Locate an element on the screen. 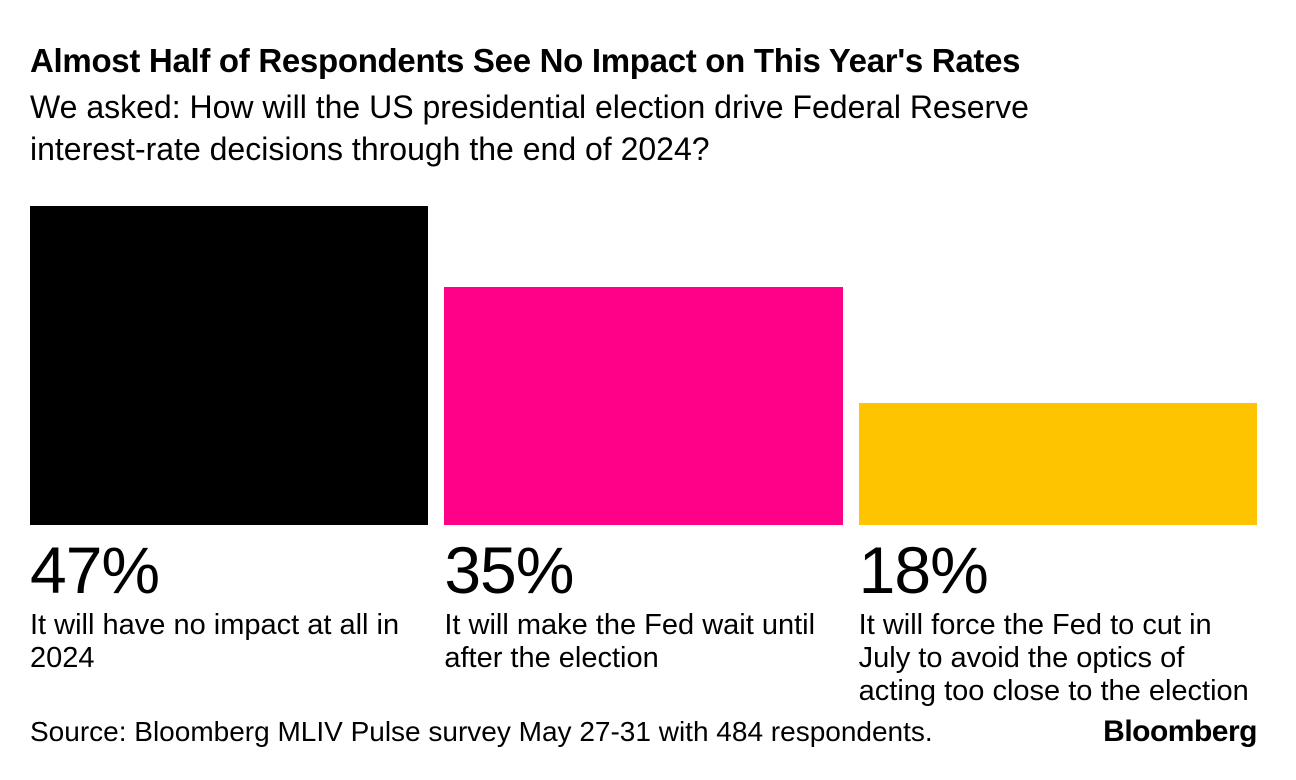 This screenshot has width=1296, height=780. bar-value-label: 18% is located at coordinates (923, 570).